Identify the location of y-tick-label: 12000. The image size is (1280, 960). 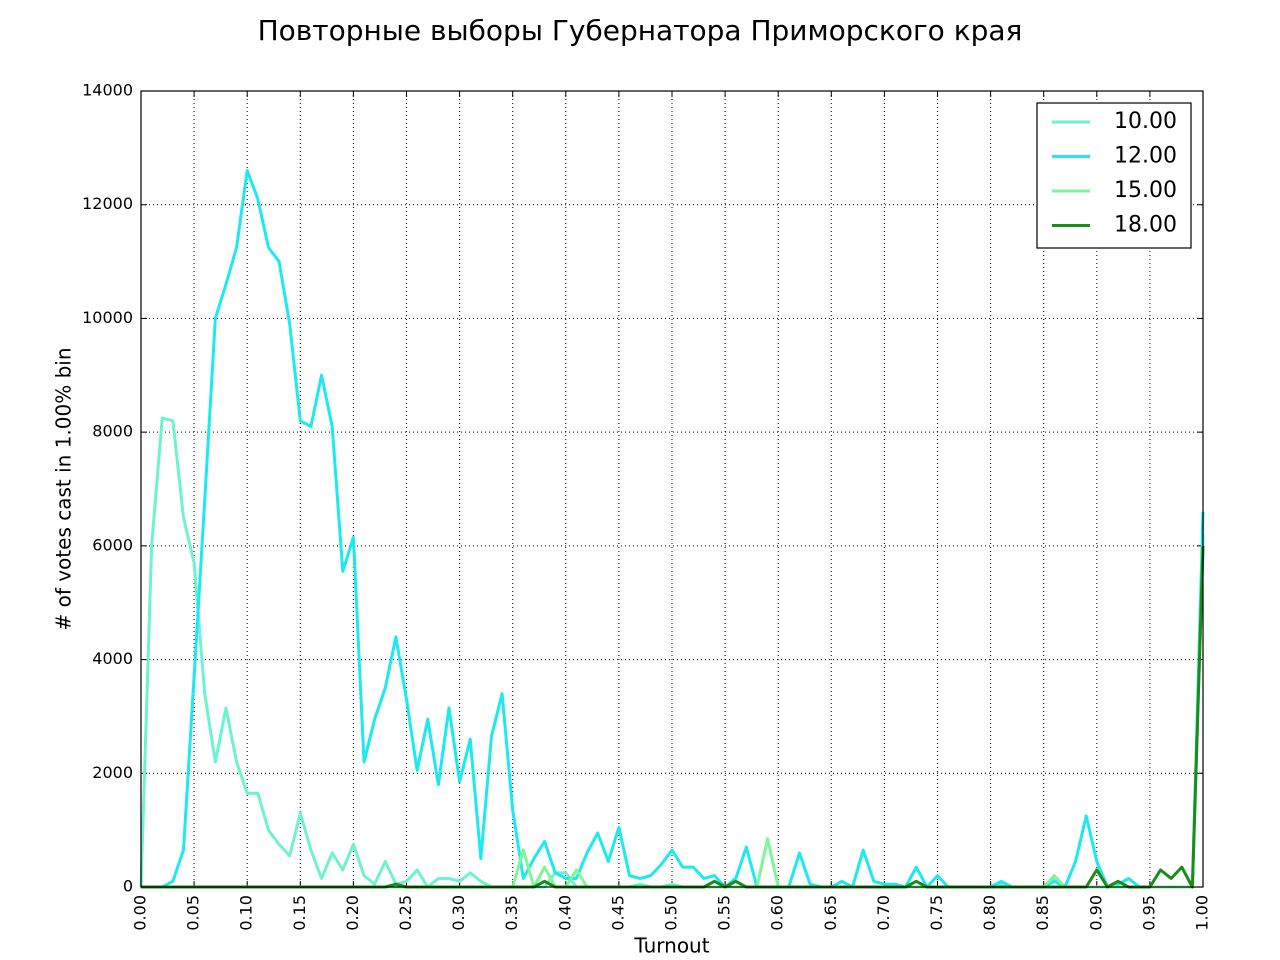
(107, 203).